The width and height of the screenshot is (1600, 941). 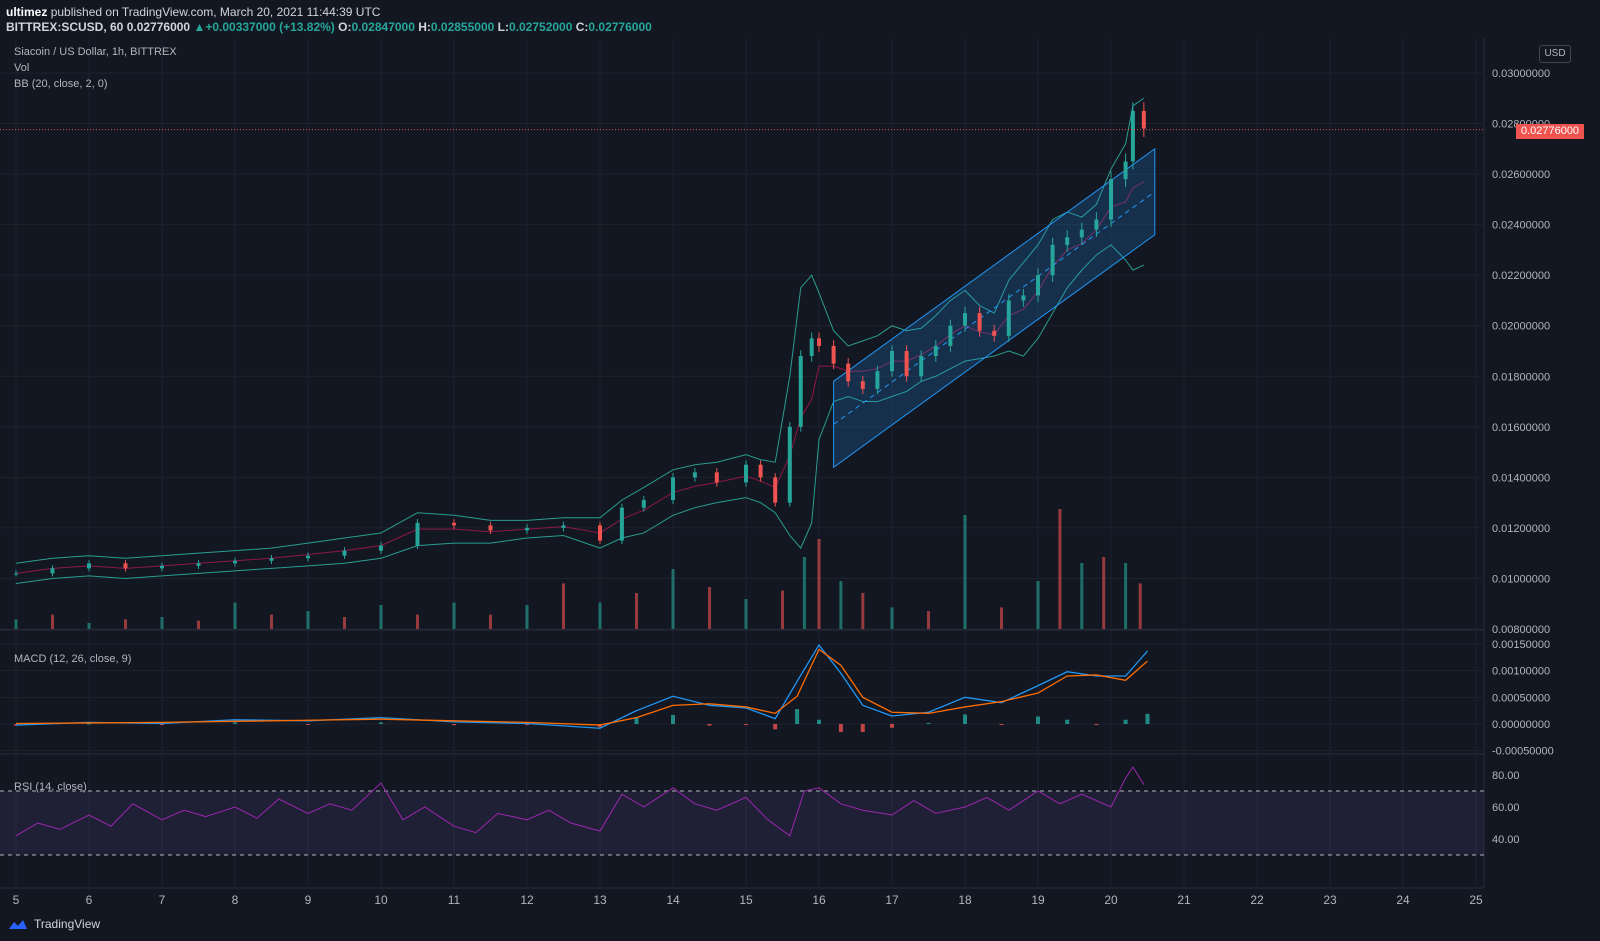 I want to click on publisher-name: ultimez, so click(x=27, y=12).